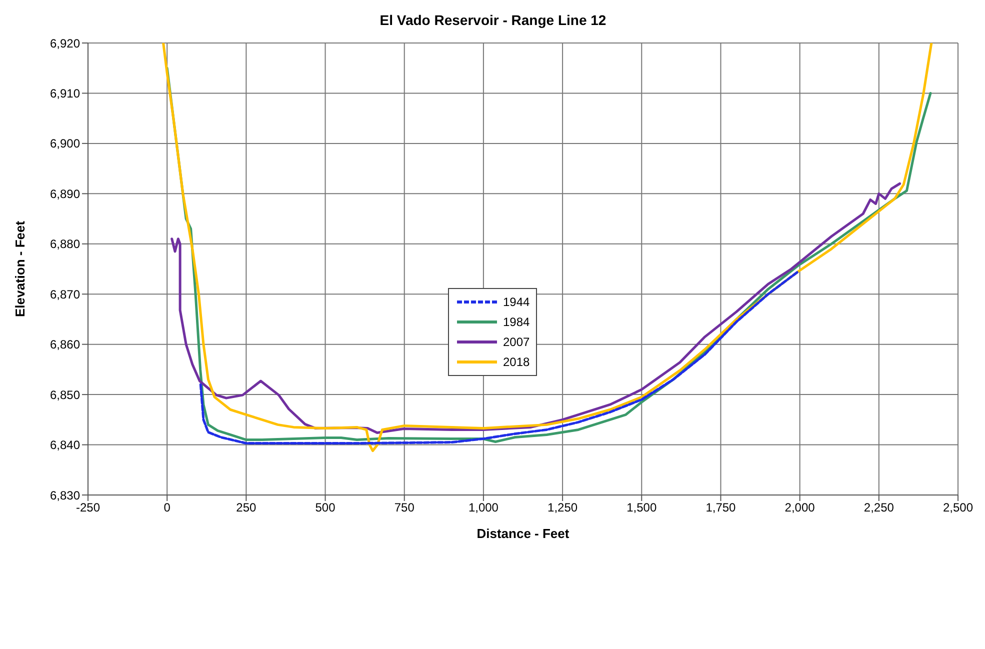  I want to click on chart-title: El Vado Reservoir - Range Line 12, so click(493, 20).